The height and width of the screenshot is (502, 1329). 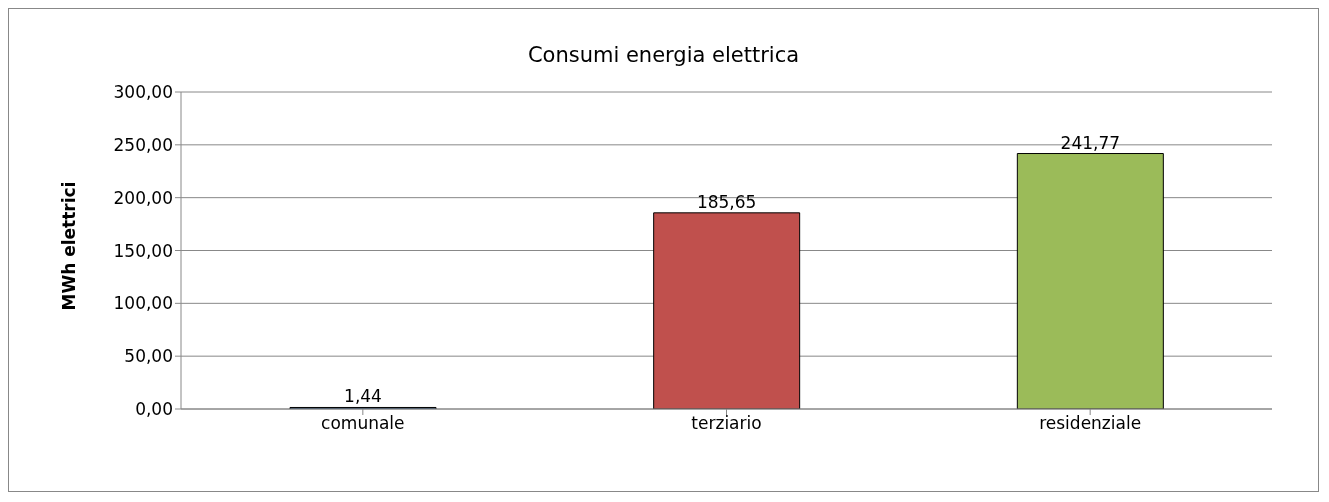 What do you see at coordinates (726, 423) in the screenshot?
I see `x-tick-label: terziario` at bounding box center [726, 423].